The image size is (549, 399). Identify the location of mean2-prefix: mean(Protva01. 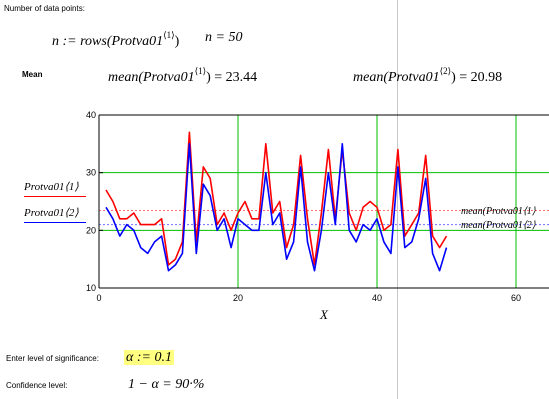
(396, 77).